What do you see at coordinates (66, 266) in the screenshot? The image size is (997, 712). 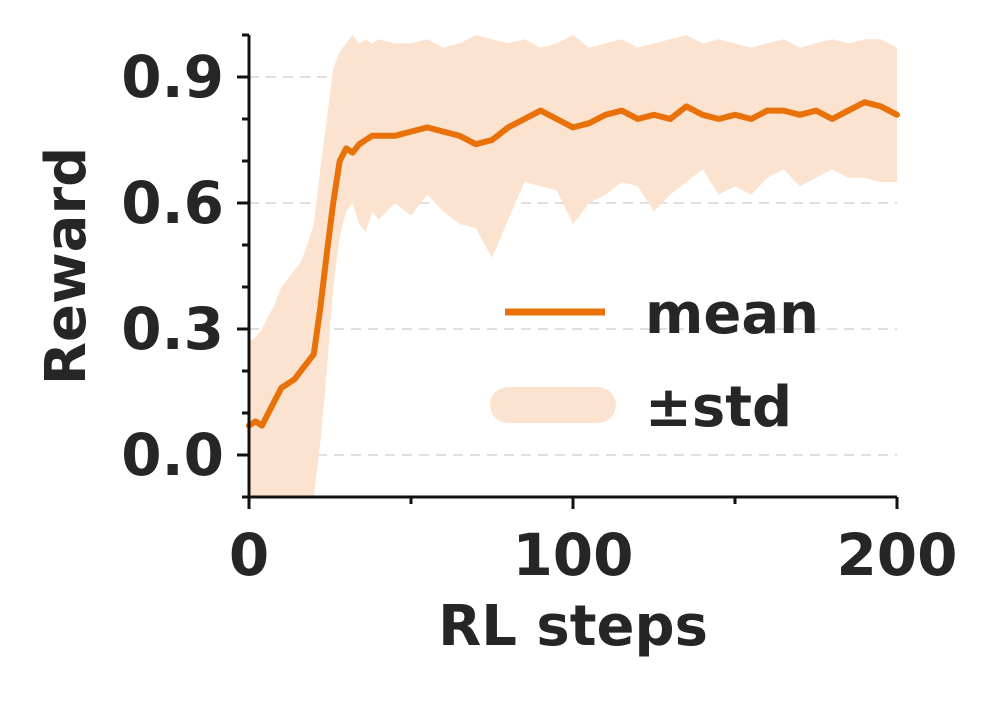 I see `y-axis-title: Reward` at bounding box center [66, 266].